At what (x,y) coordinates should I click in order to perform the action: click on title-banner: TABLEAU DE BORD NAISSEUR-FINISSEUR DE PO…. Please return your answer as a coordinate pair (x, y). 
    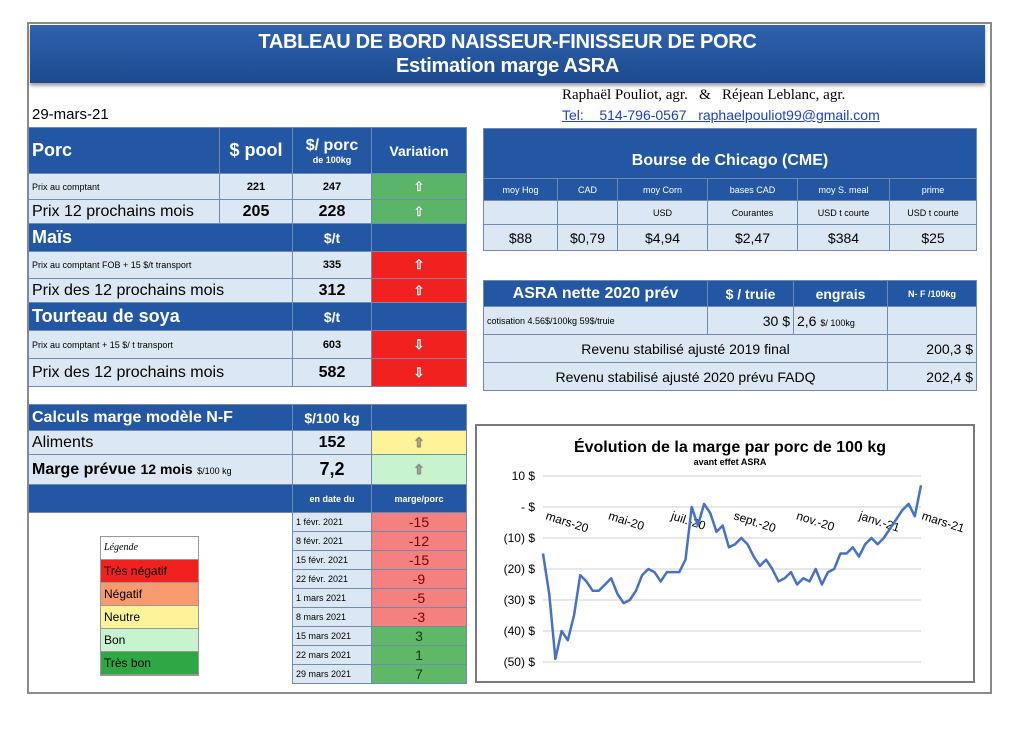
    Looking at the image, I should click on (507, 54).